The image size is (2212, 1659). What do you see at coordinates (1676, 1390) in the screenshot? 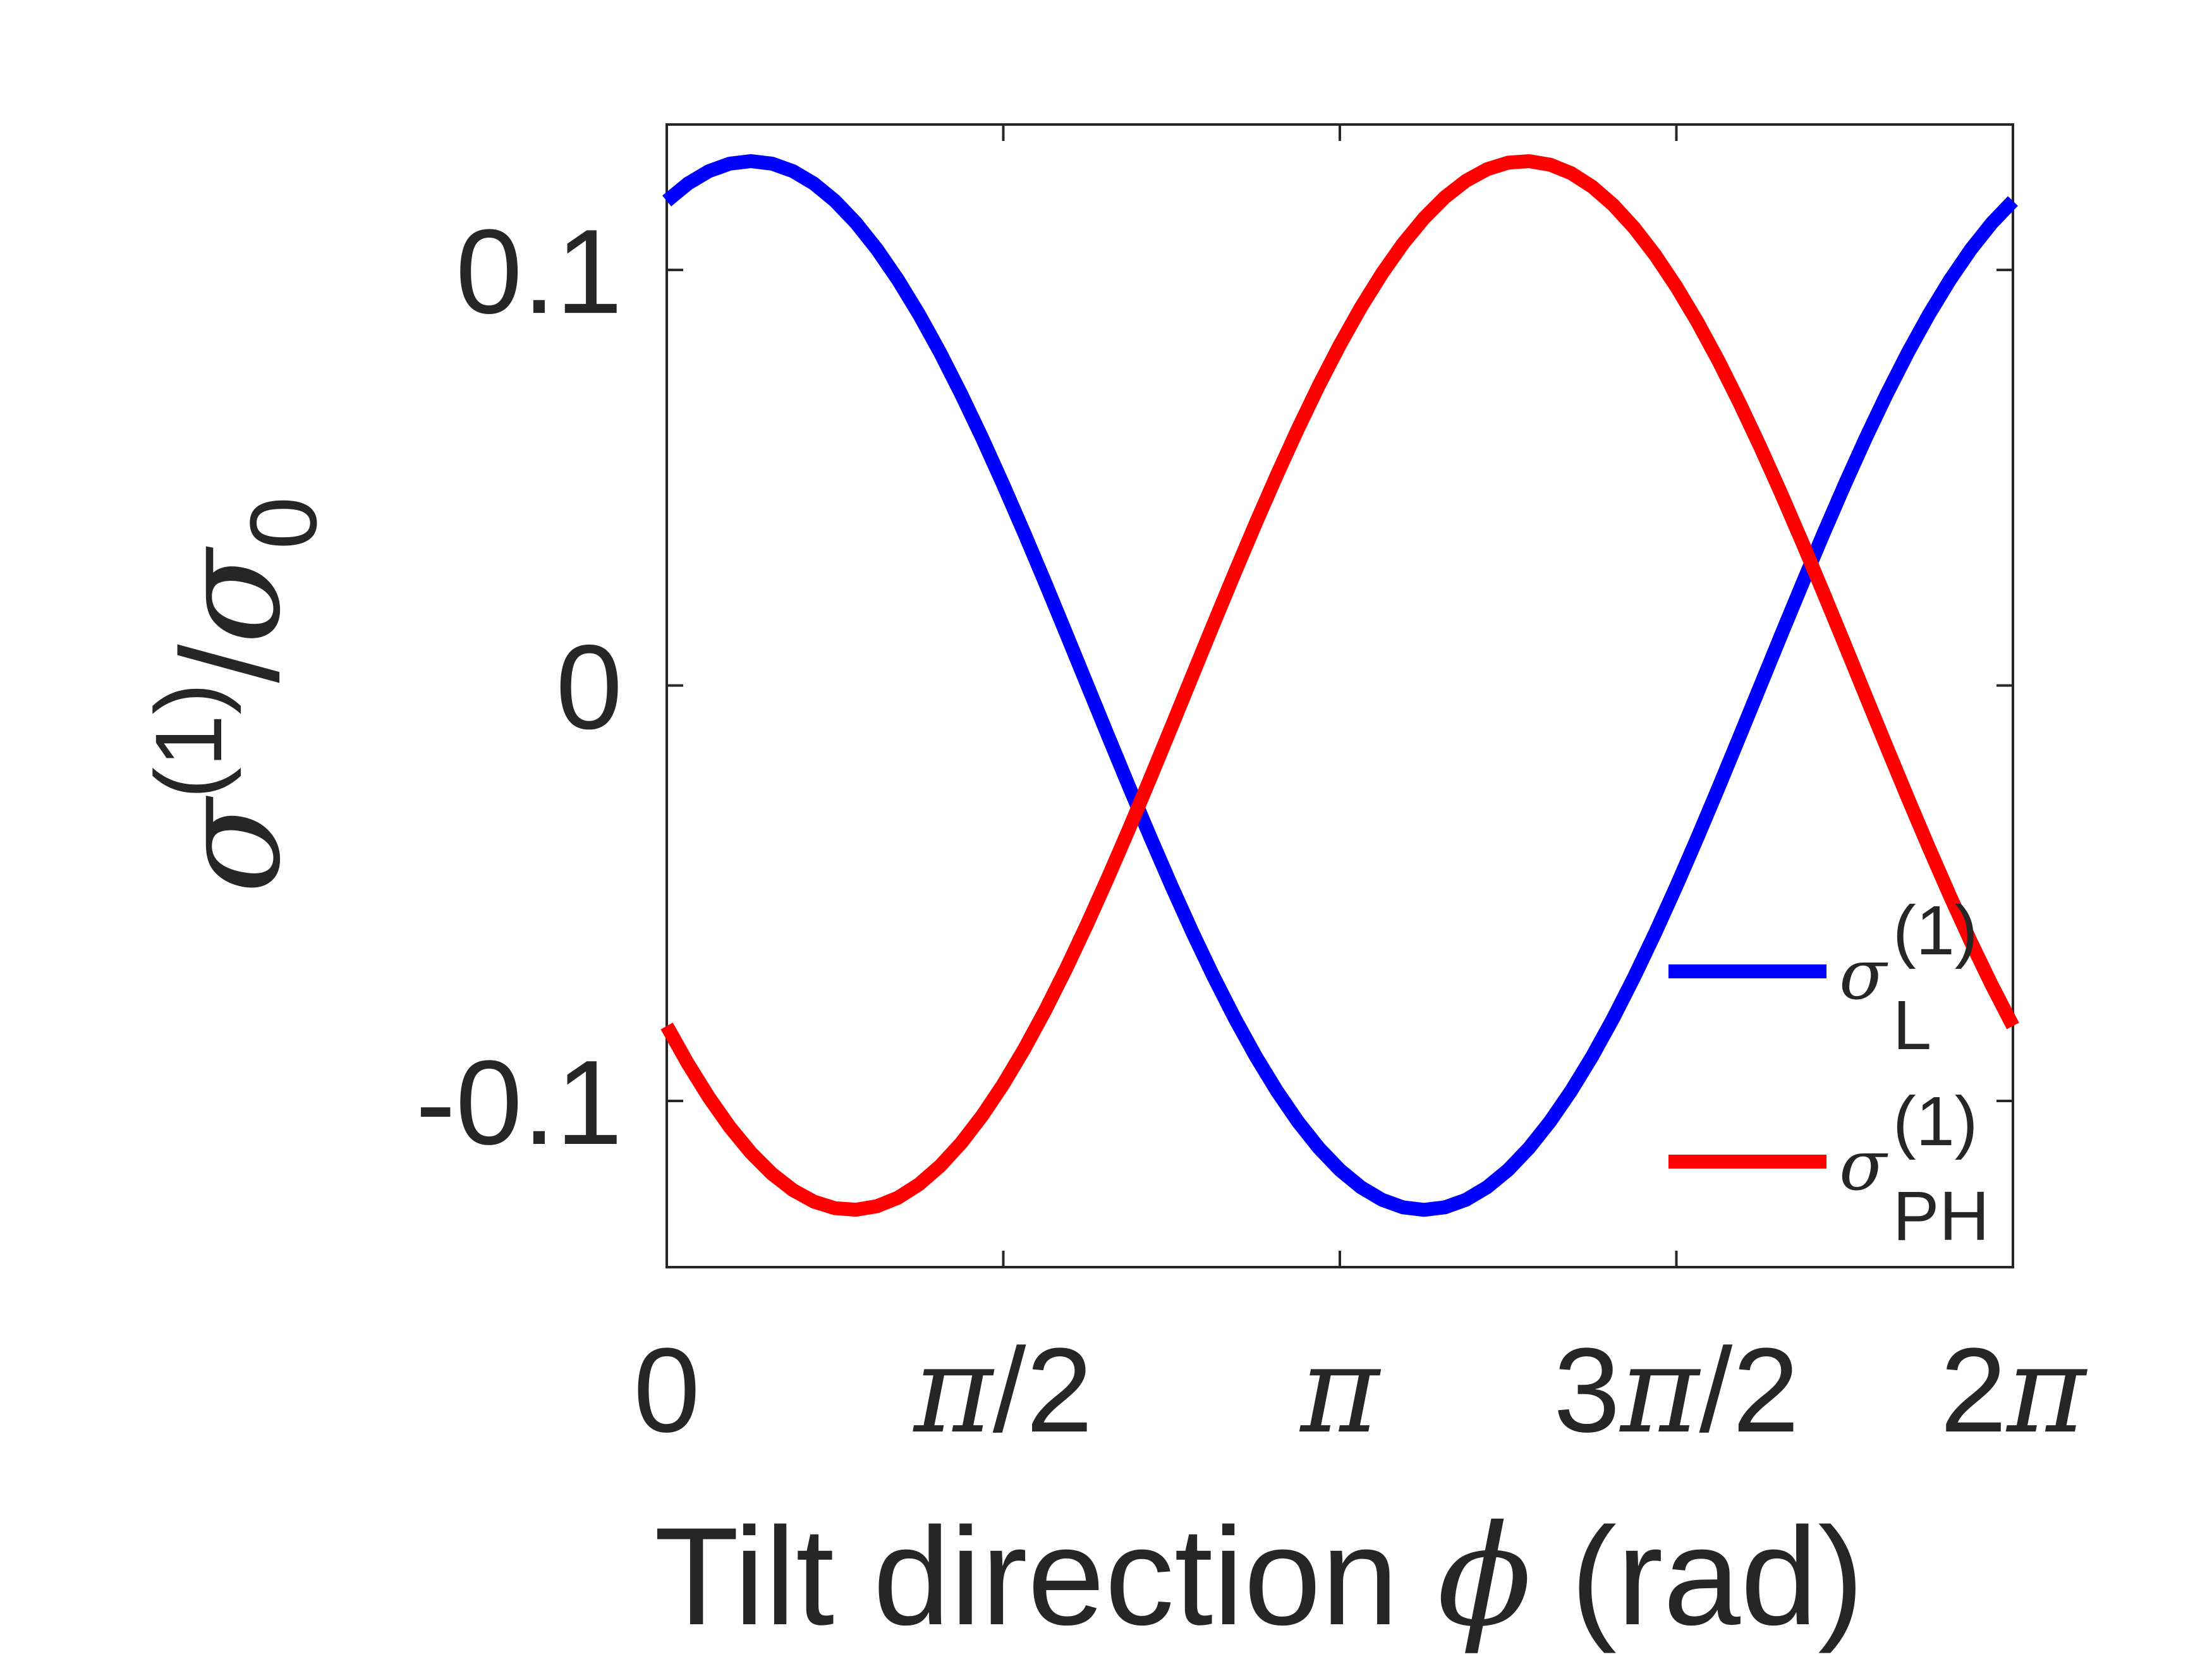
I see `x-tick-label-3: 3π/2` at bounding box center [1676, 1390].